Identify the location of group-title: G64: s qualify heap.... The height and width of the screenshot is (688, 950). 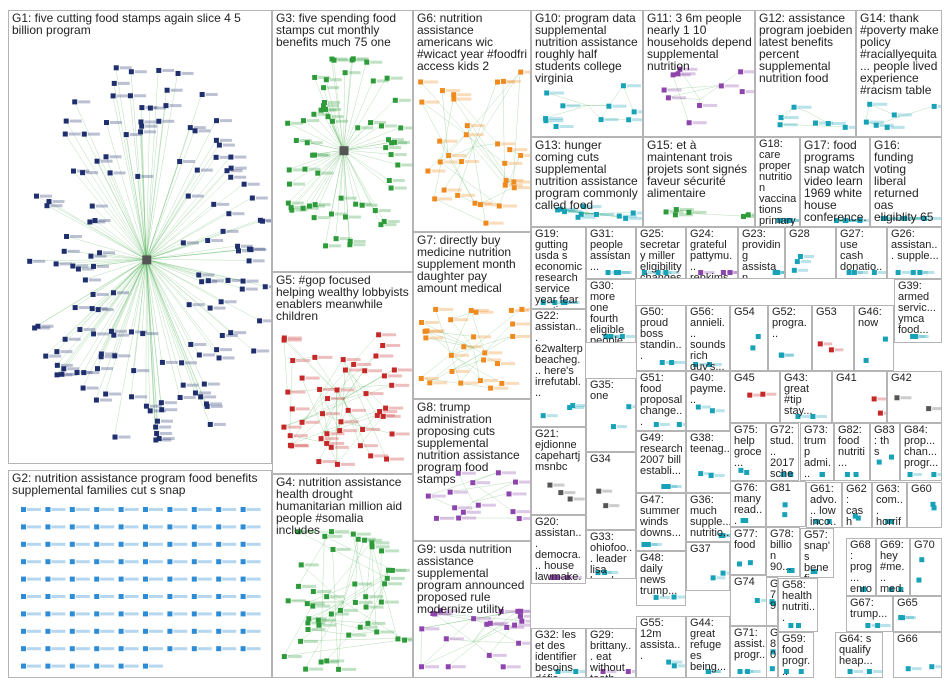
(856, 650).